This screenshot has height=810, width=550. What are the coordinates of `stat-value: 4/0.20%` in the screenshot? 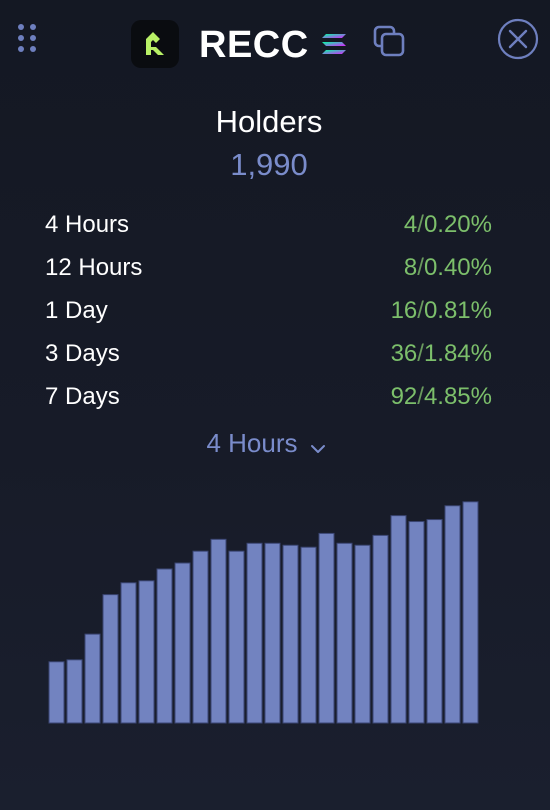 It's located at (447, 224).